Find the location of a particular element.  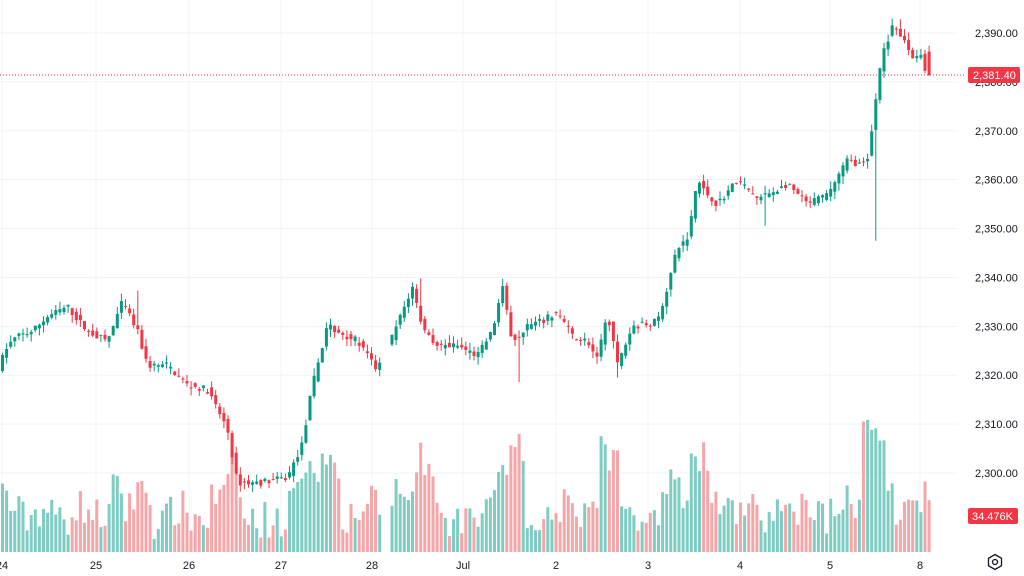

time-axis: 24 25 26 27 28 Jul 2 3 4 5 8 is located at coordinates (461, 566).